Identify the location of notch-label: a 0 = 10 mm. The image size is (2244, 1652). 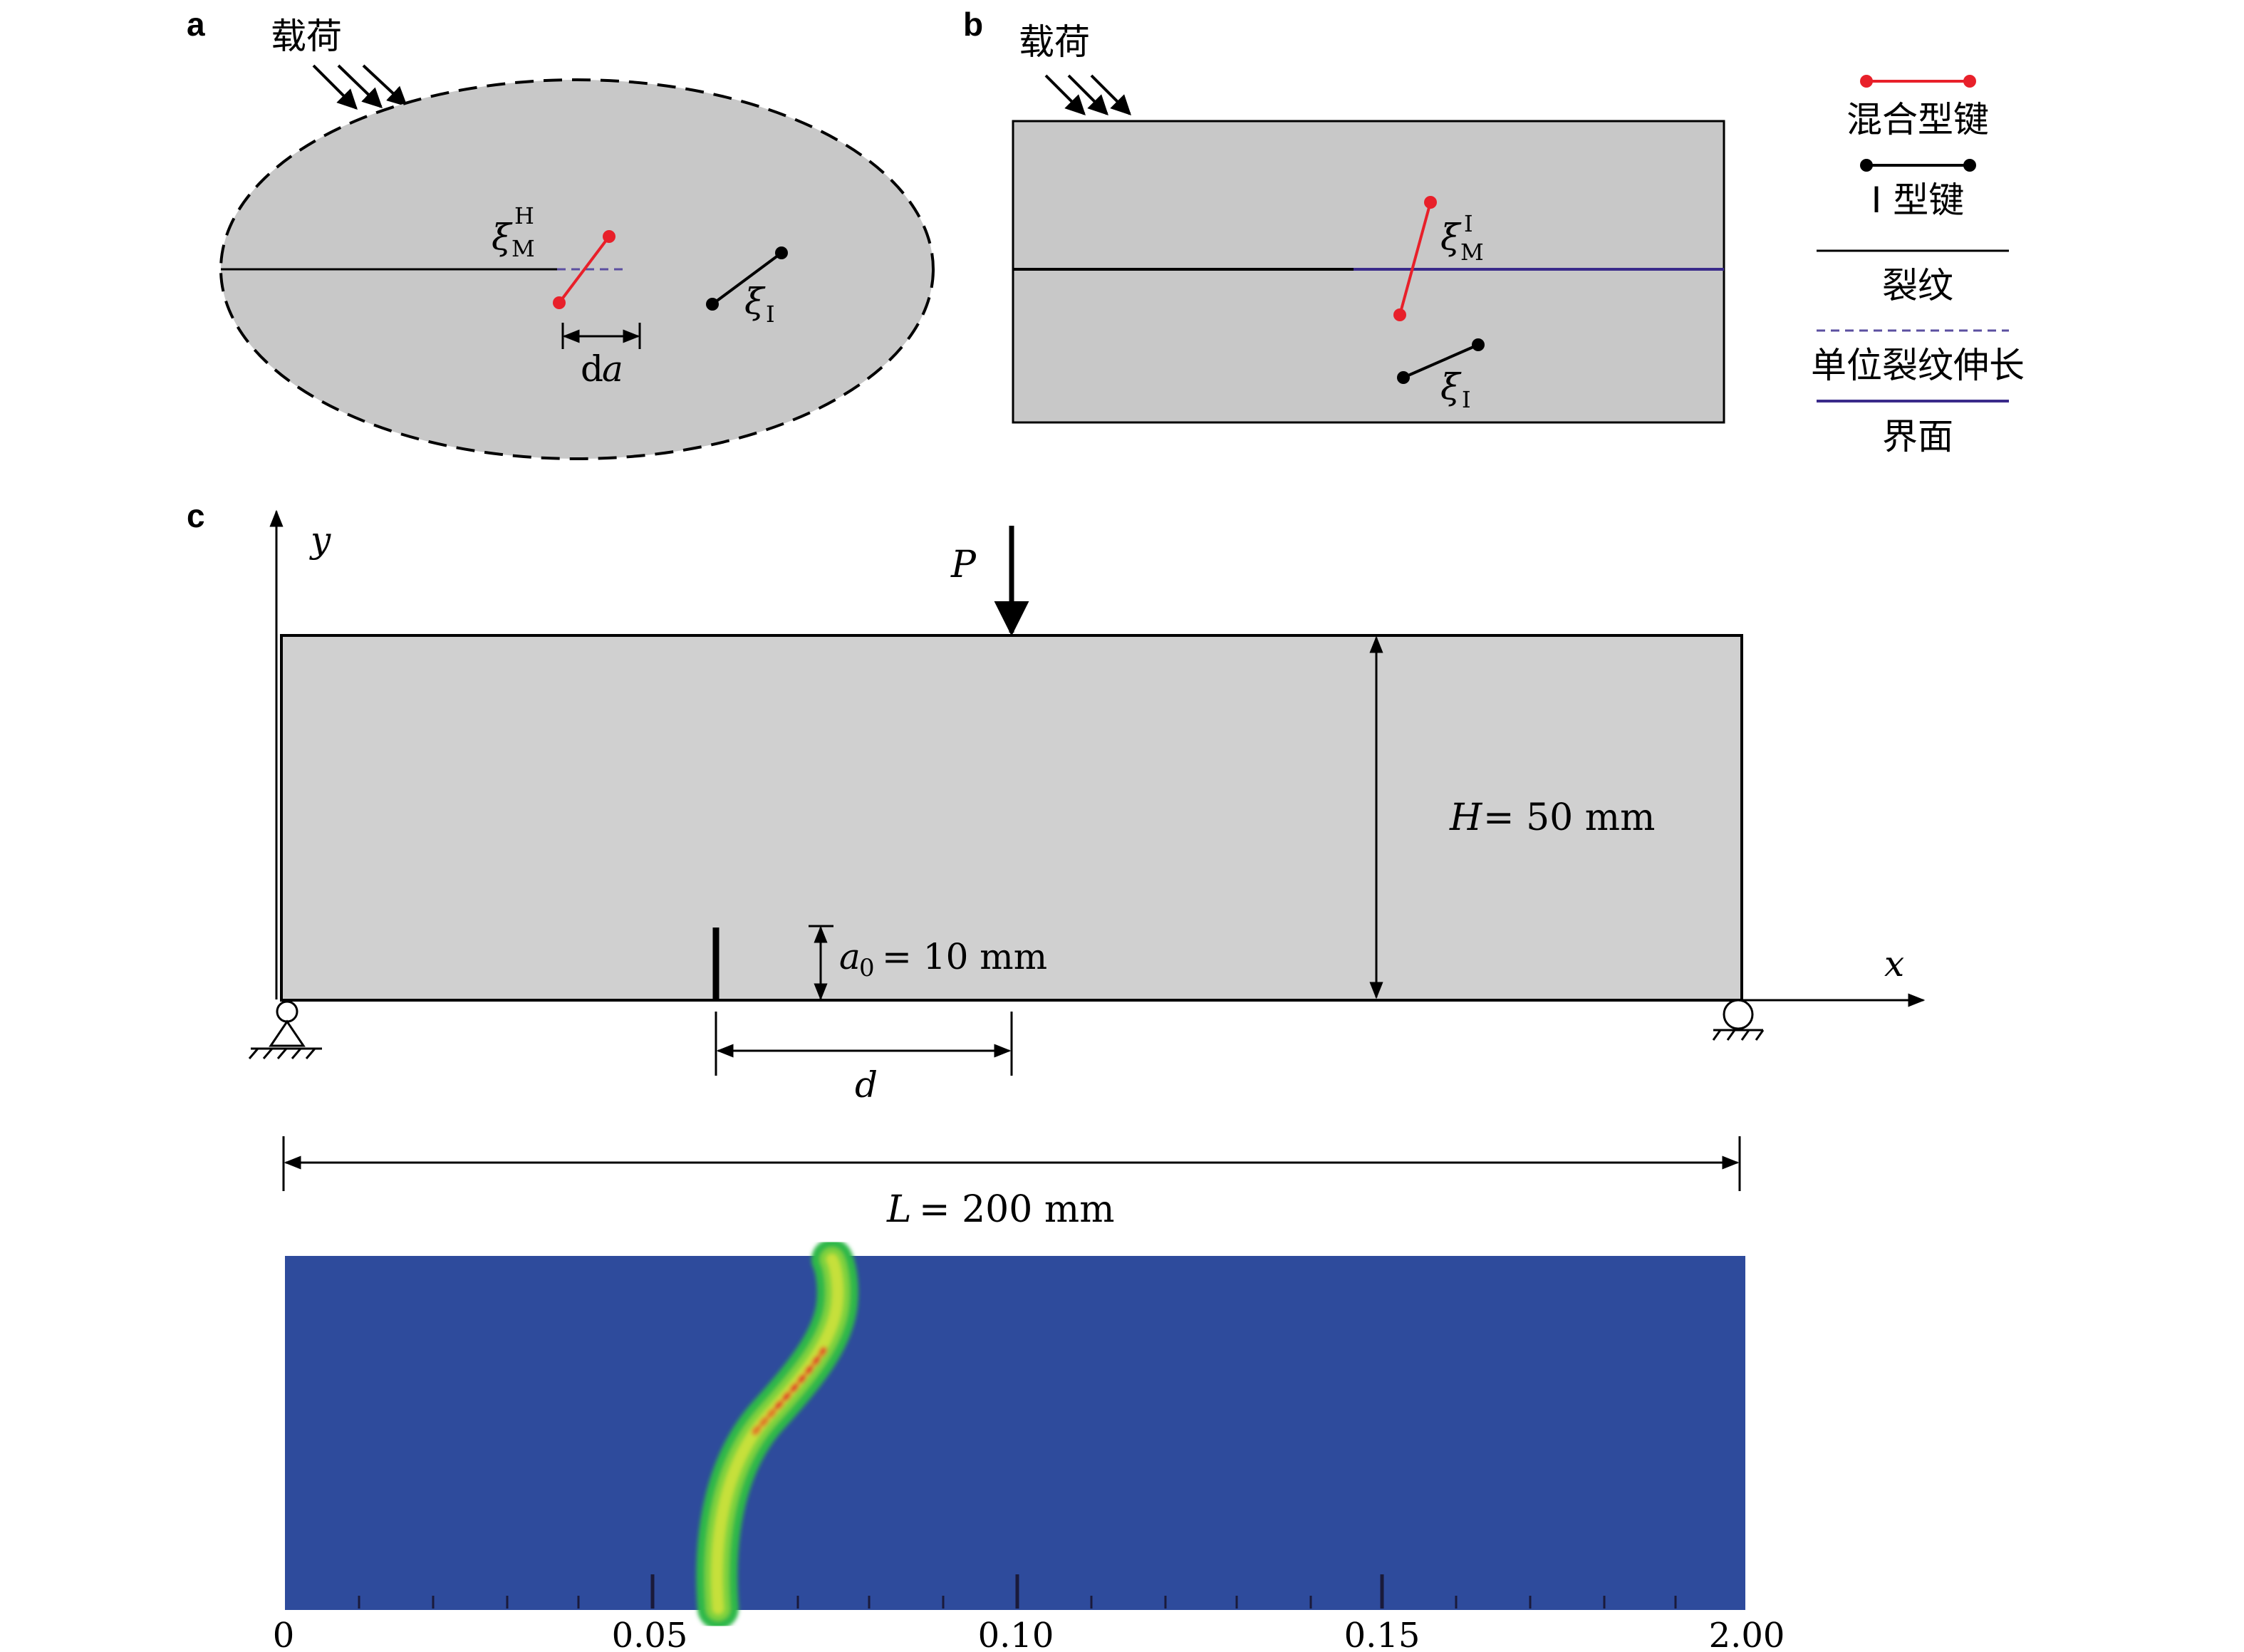
(943, 959).